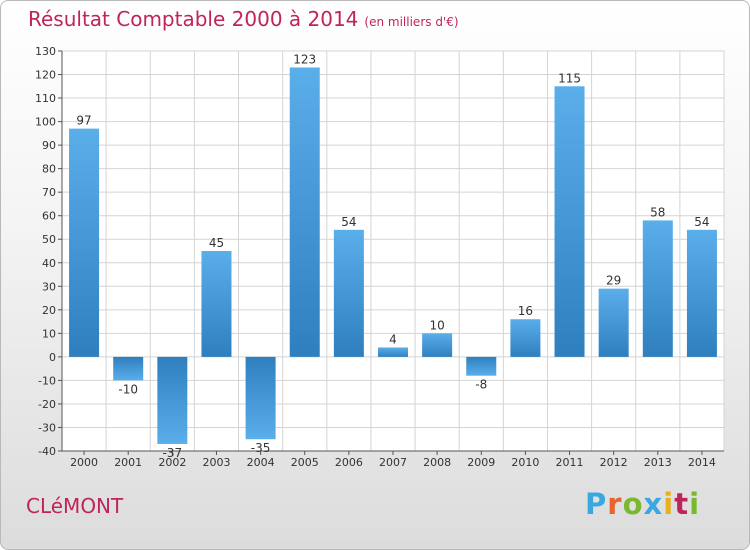 The image size is (750, 550). What do you see at coordinates (305, 462) in the screenshot?
I see `x-tick-label: 2005` at bounding box center [305, 462].